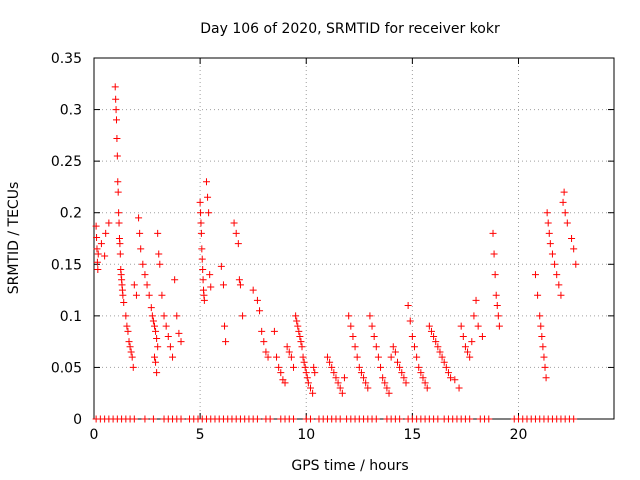 The image size is (640, 480). What do you see at coordinates (71, 214) in the screenshot?
I see `y-tick-label: 0.2` at bounding box center [71, 214].